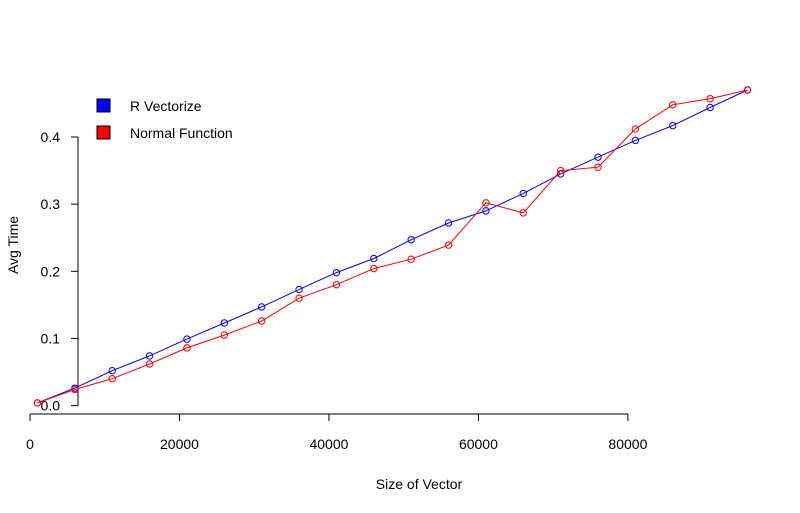 The image size is (800, 513). I want to click on y-tick-label: 0.1, so click(51, 338).